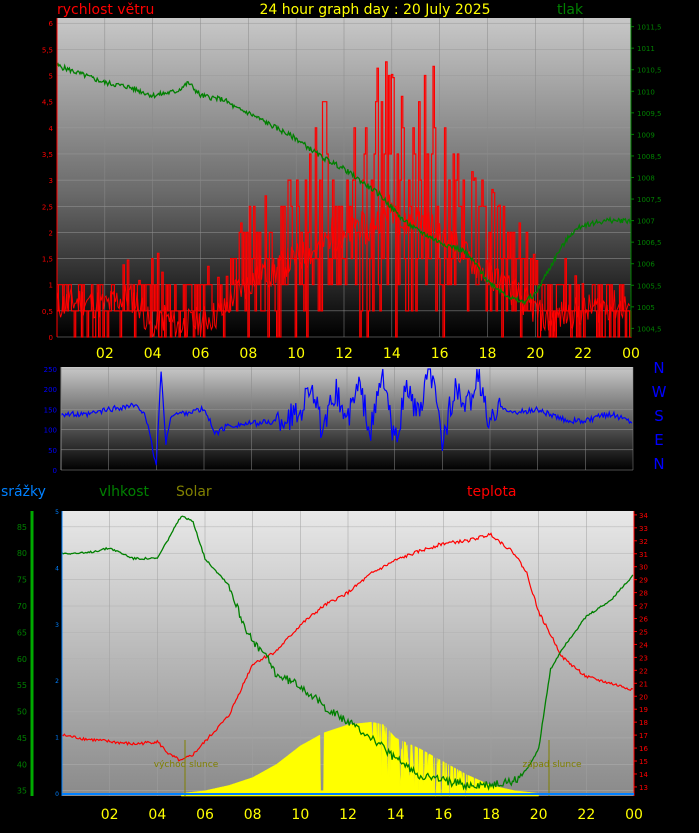 The height and width of the screenshot is (833, 699). Describe the element at coordinates (658, 368) in the screenshot. I see `direction-letter: N` at that location.